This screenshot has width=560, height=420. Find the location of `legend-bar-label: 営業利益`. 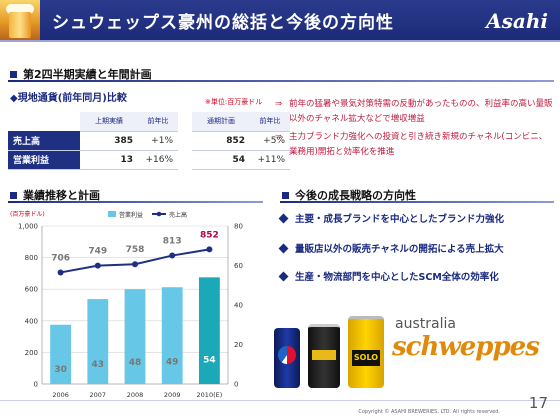

legend-bar-label: 営業利益 is located at coordinates (131, 215).